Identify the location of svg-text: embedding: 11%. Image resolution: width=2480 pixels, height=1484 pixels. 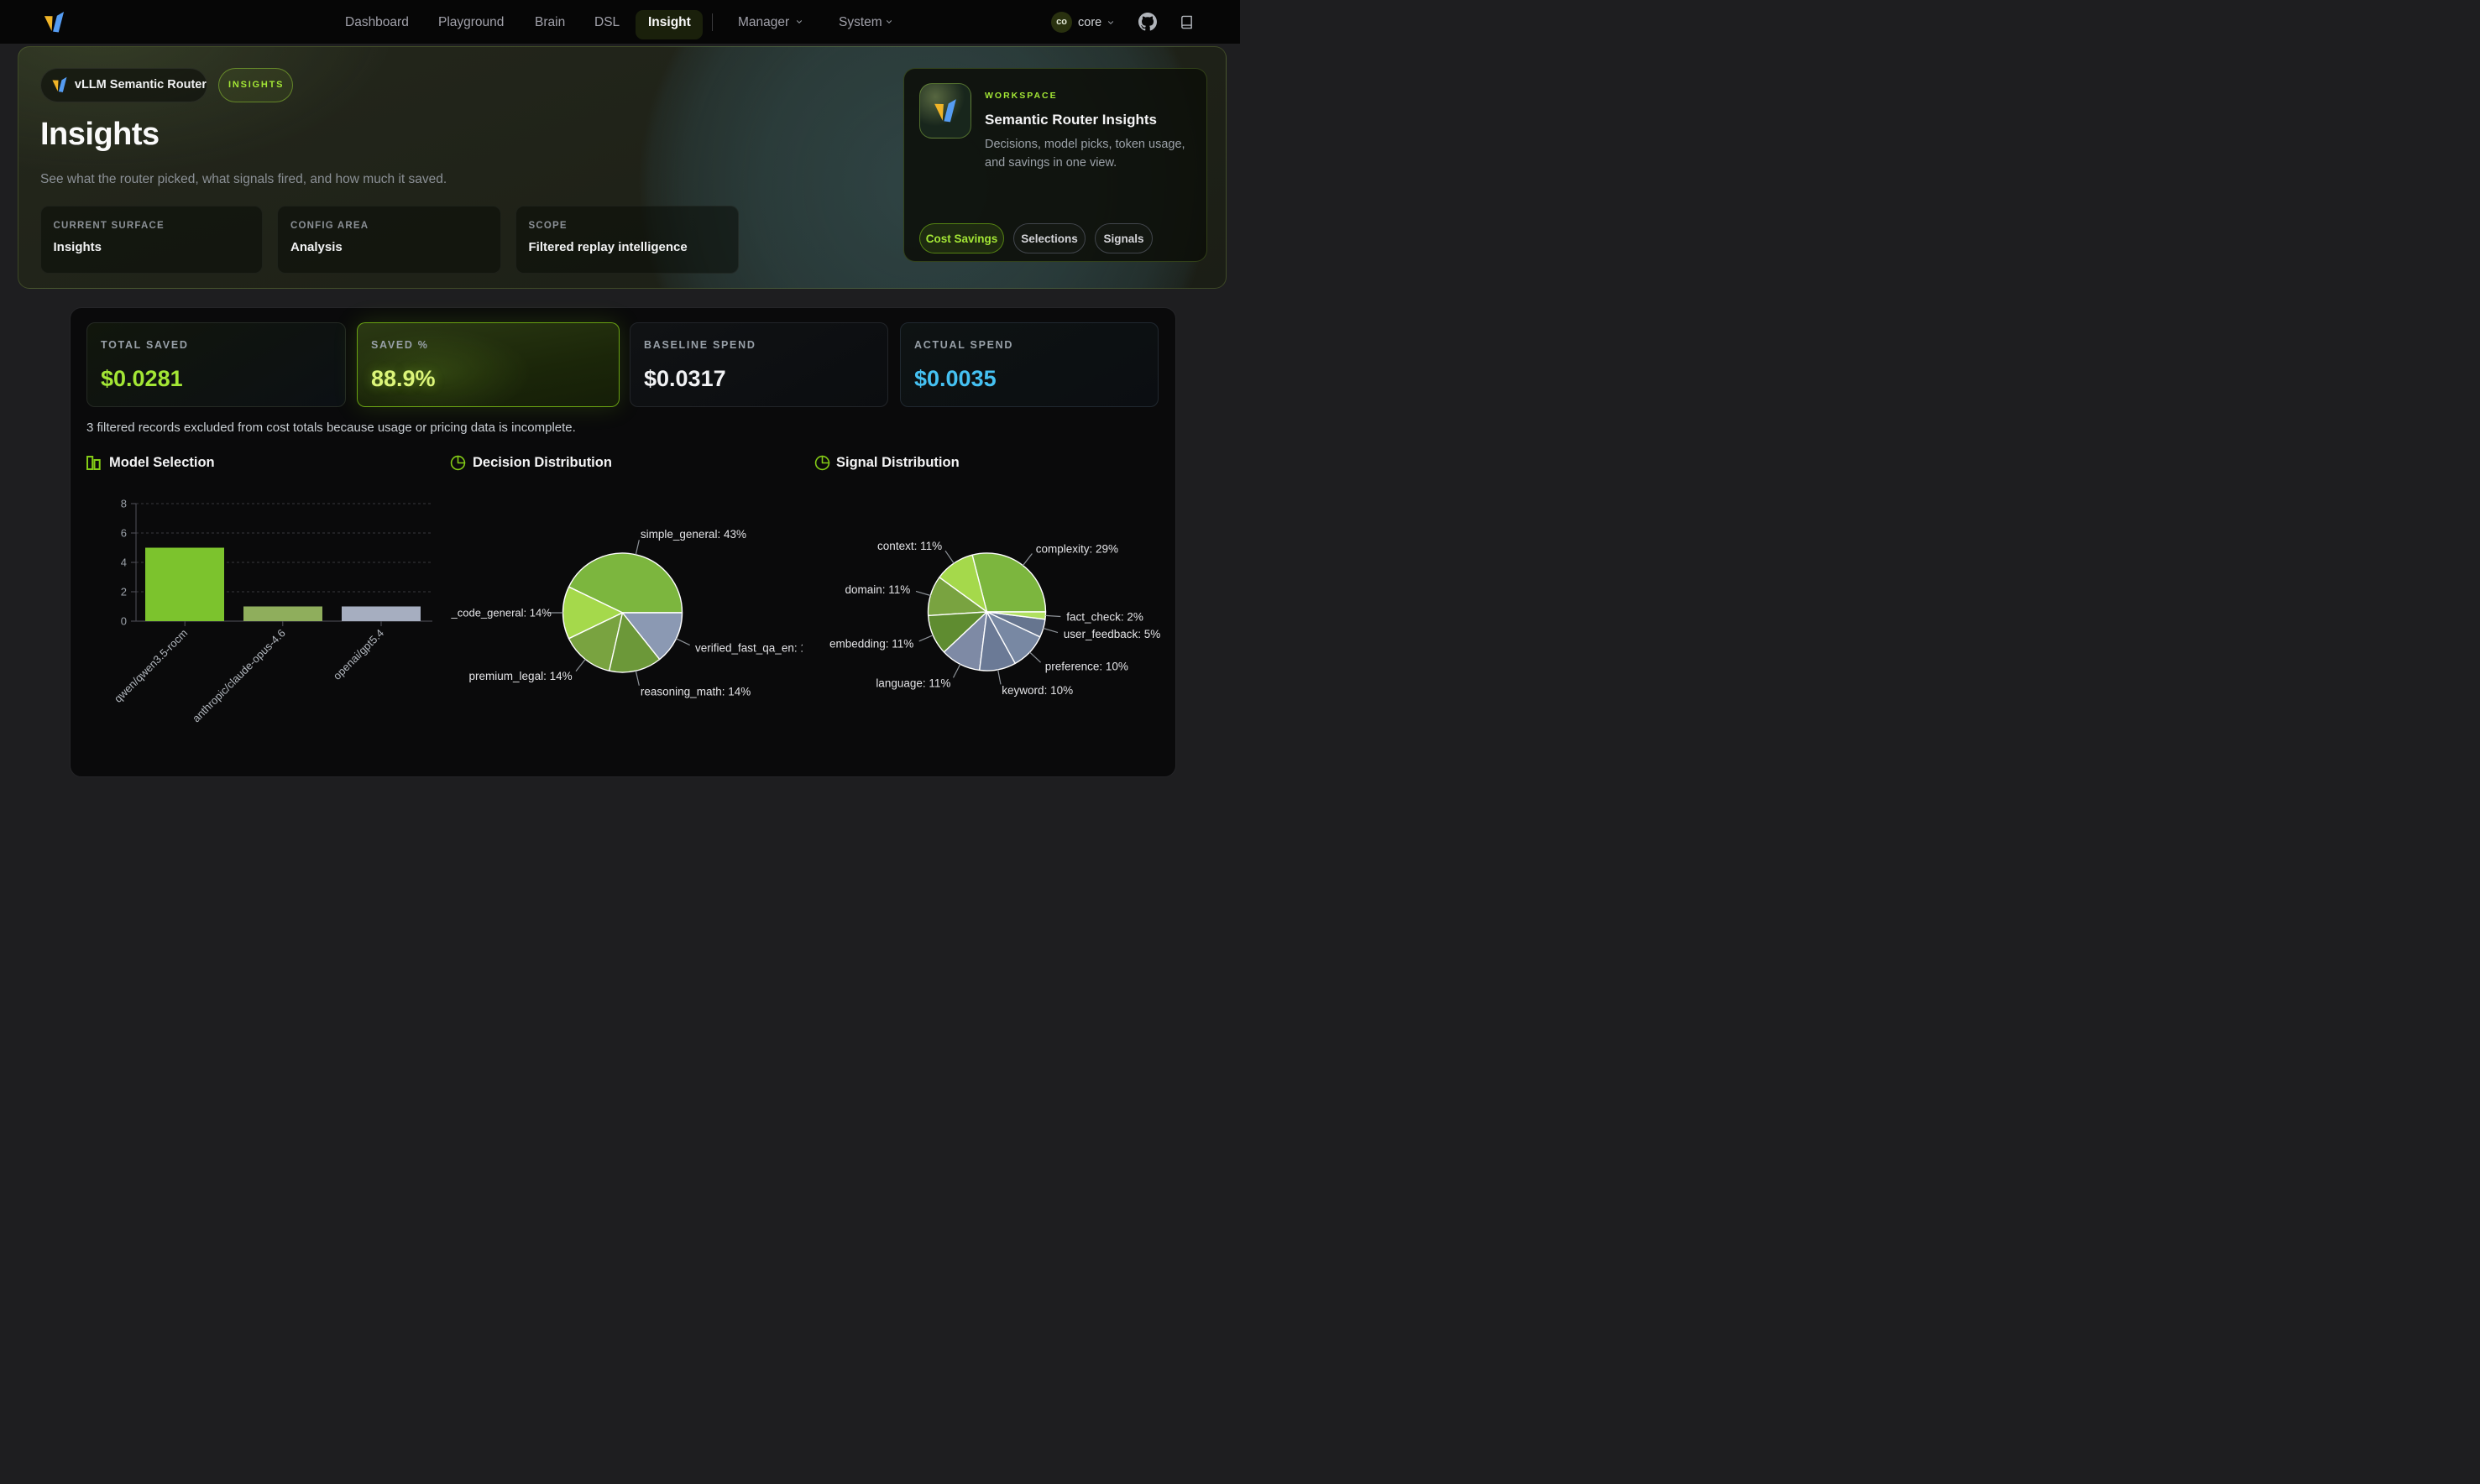
(871, 643).